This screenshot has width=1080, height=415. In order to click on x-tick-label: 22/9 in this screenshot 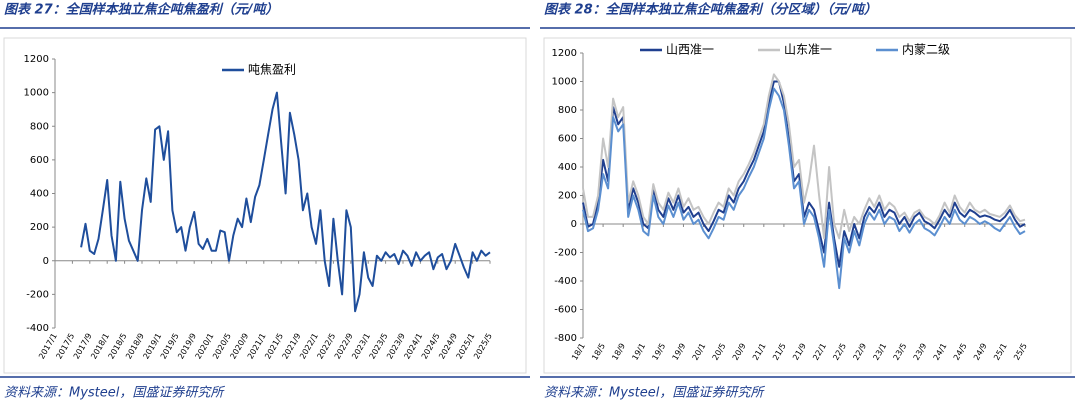, I will do `click(859, 352)`.